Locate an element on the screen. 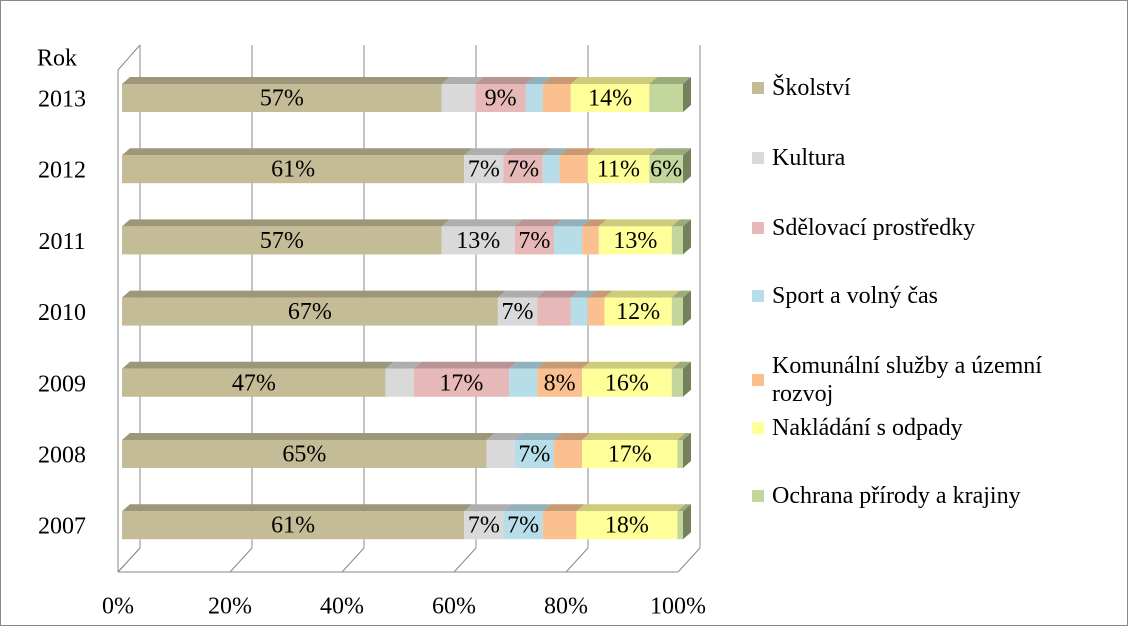 This screenshot has height=626, width=1128. data-label: 13% is located at coordinates (478, 241).